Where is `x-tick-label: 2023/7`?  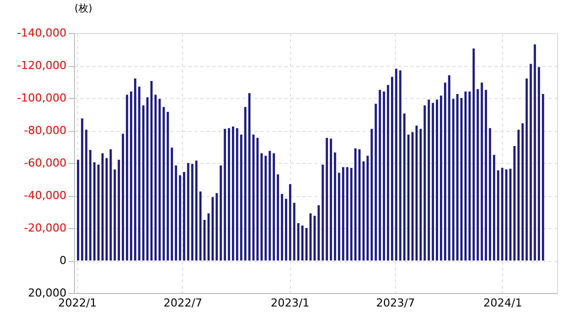
x-tick-label: 2023/7 is located at coordinates (395, 303).